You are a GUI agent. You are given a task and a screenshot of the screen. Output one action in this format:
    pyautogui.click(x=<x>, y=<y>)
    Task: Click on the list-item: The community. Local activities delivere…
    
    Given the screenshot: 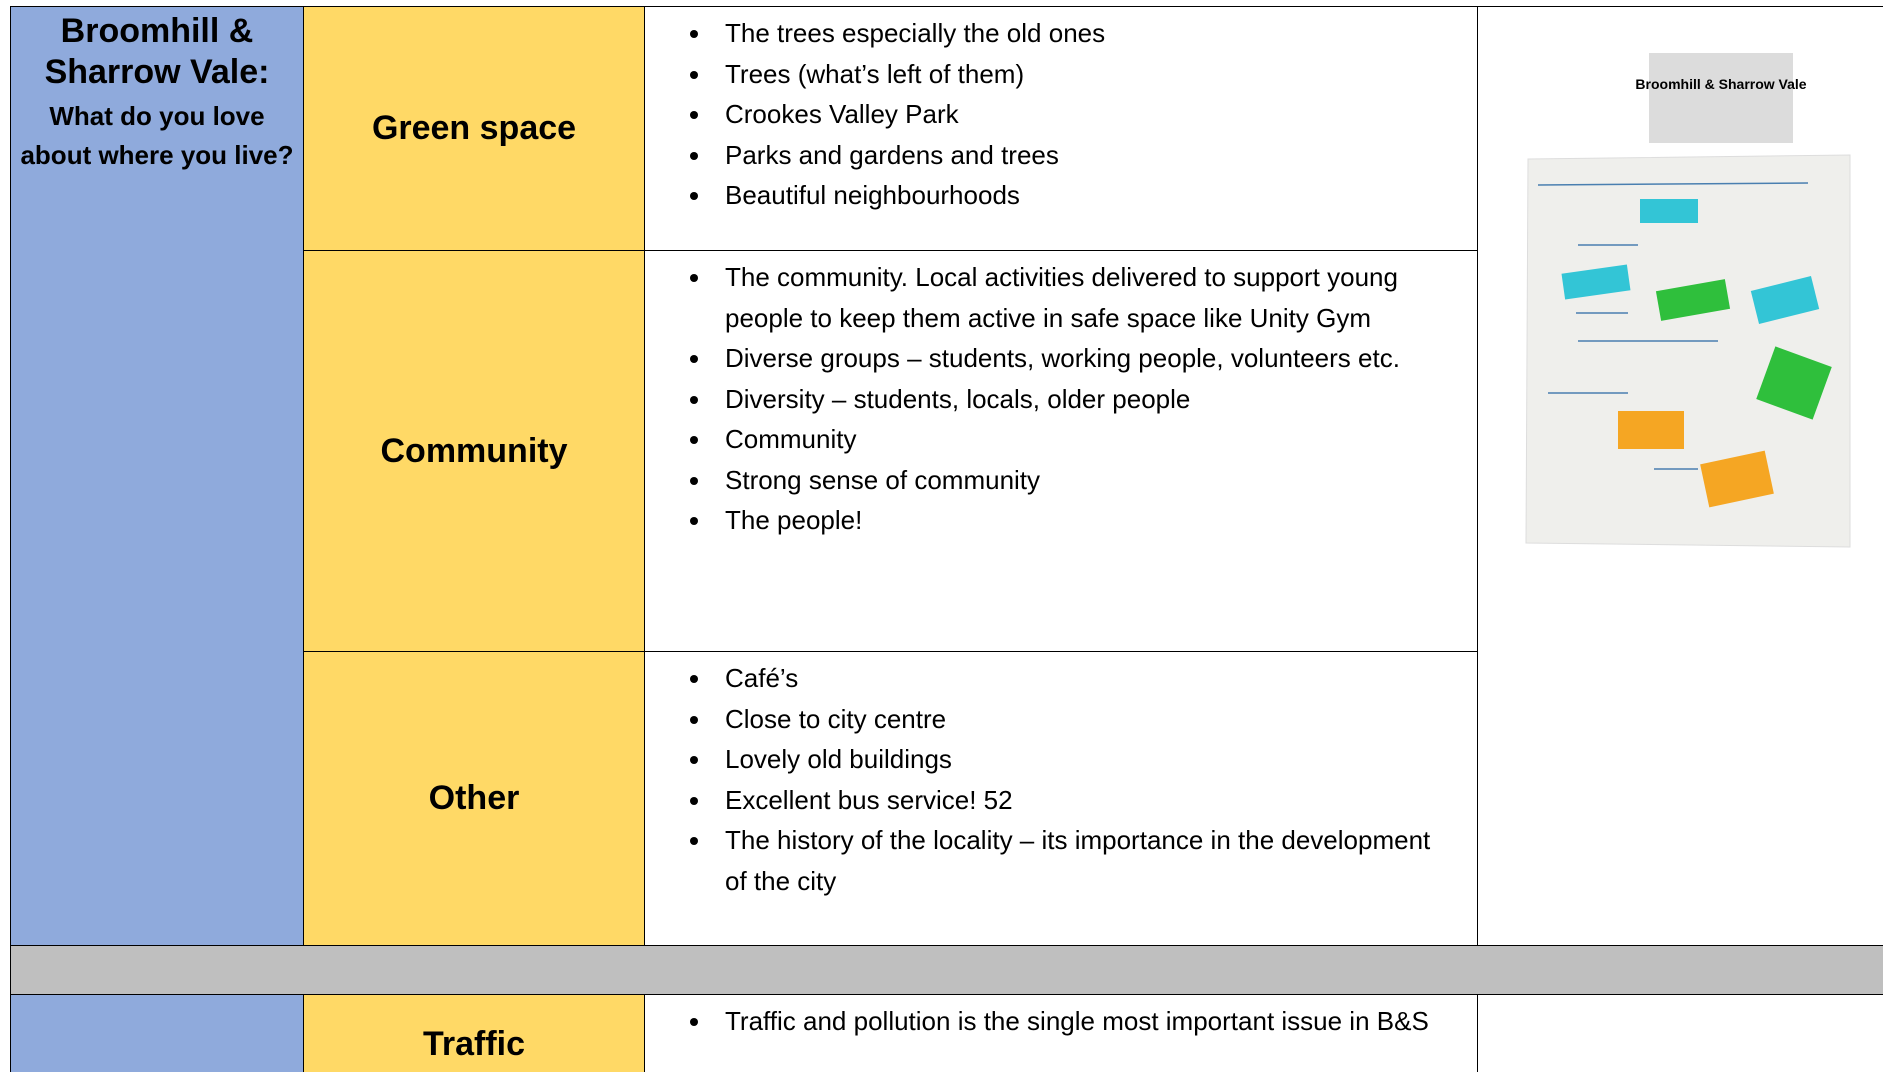 What is the action you would take?
    pyautogui.click(x=1086, y=297)
    